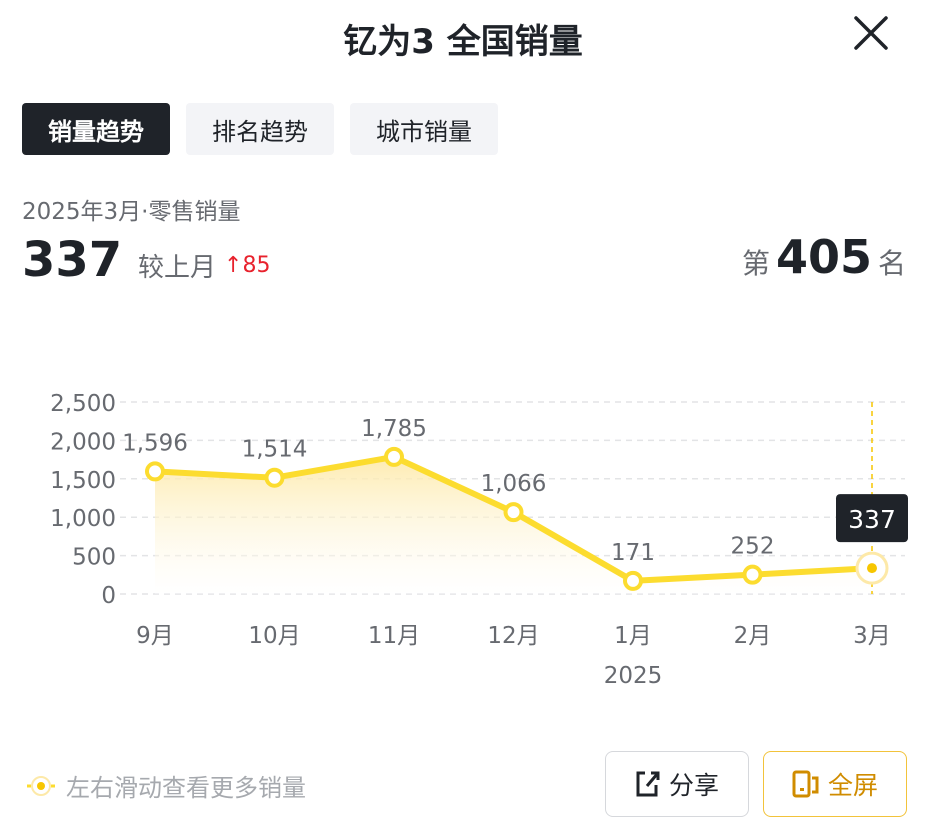 The image size is (926, 829). I want to click on rank-suffix: 名, so click(891, 263).